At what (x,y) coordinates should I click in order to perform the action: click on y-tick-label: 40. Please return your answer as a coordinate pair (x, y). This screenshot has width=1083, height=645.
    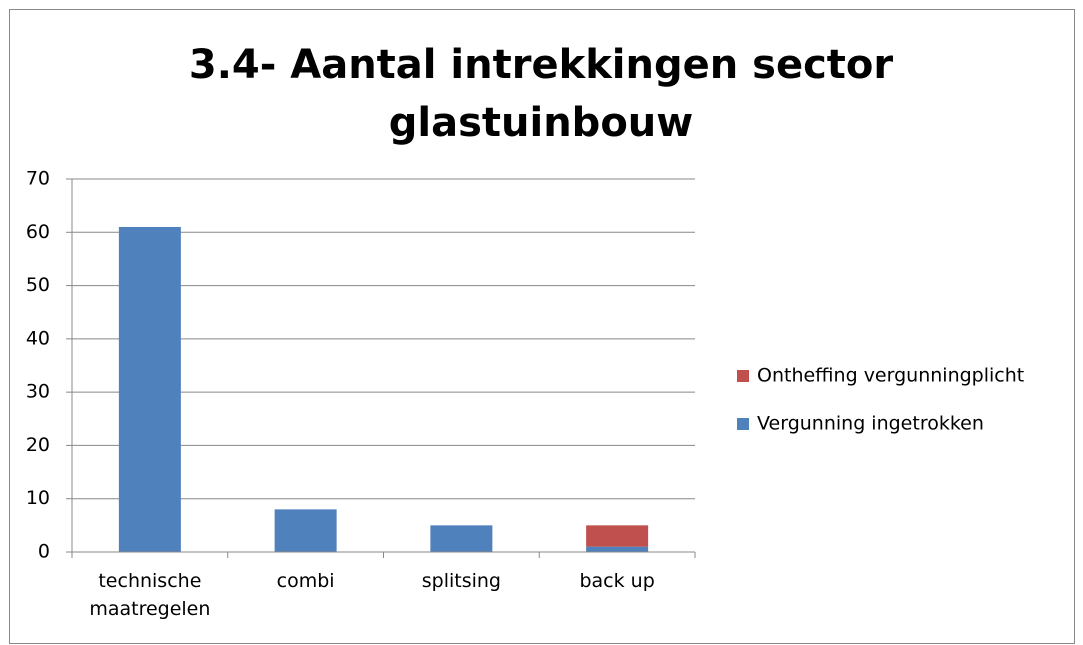
    Looking at the image, I should click on (38, 338).